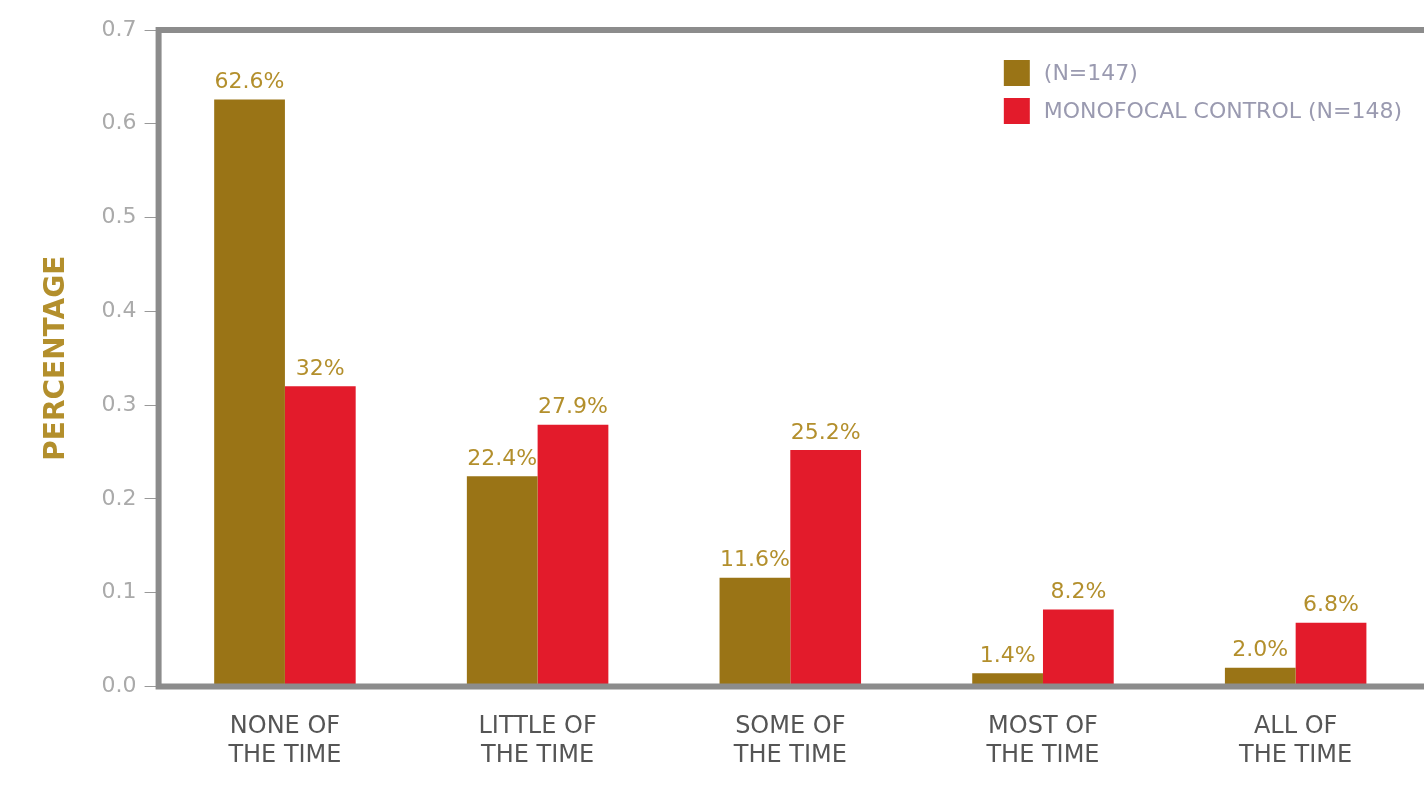  I want to click on y-tick-label: 0.0, so click(119, 685).